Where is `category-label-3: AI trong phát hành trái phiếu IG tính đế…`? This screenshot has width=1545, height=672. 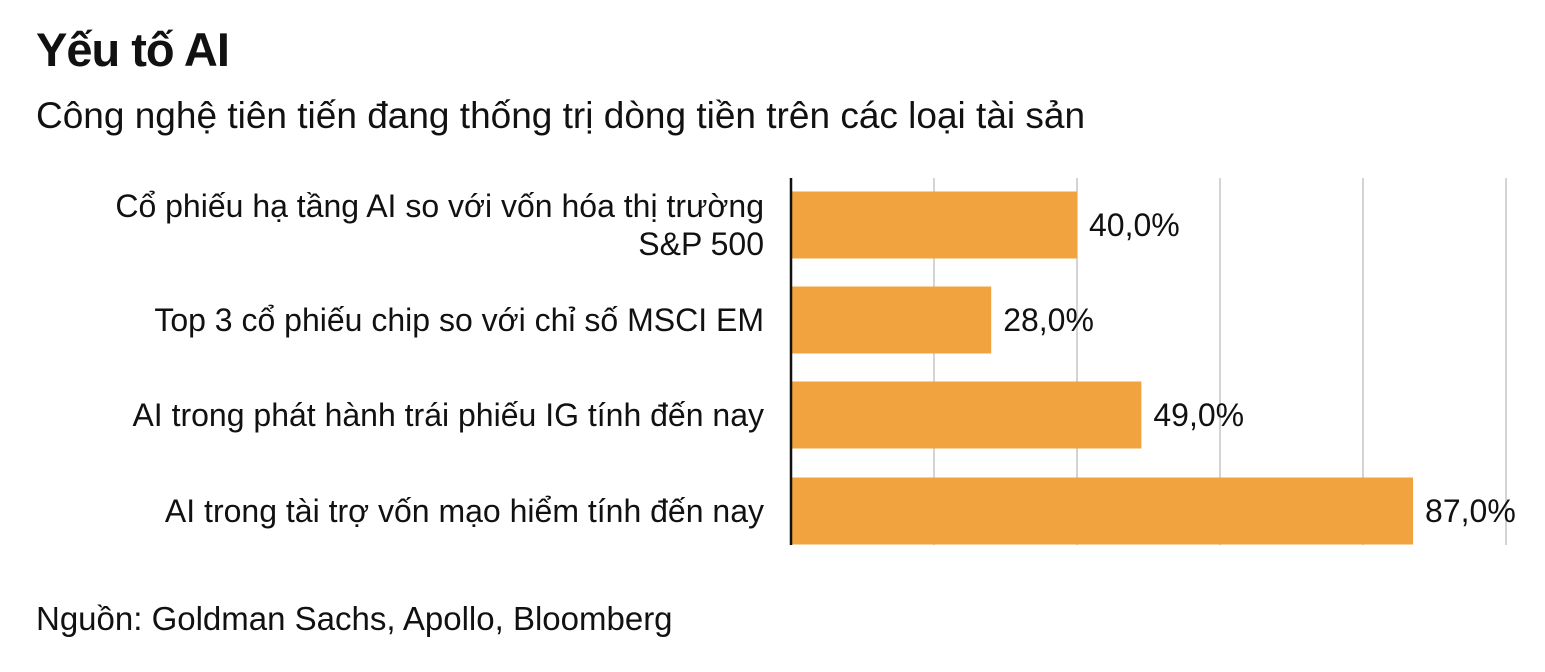
category-label-3: AI trong phát hành trái phiếu IG tính đế… is located at coordinates (448, 415).